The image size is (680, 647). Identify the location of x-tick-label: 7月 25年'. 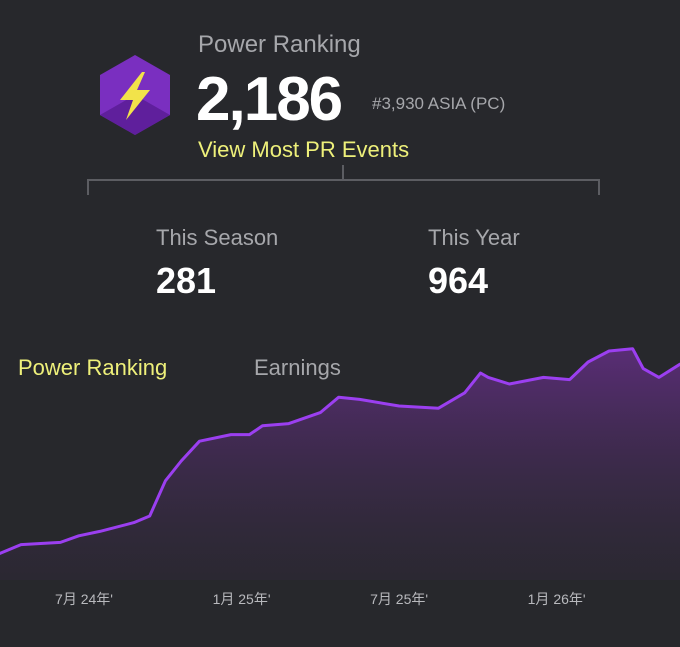
(399, 599).